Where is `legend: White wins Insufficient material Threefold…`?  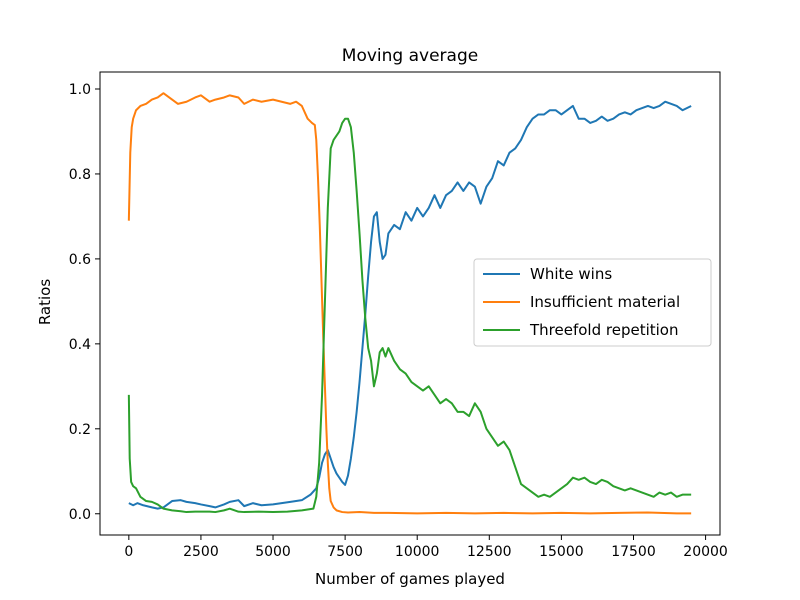 legend: White wins Insufficient material Threefold… is located at coordinates (592, 302).